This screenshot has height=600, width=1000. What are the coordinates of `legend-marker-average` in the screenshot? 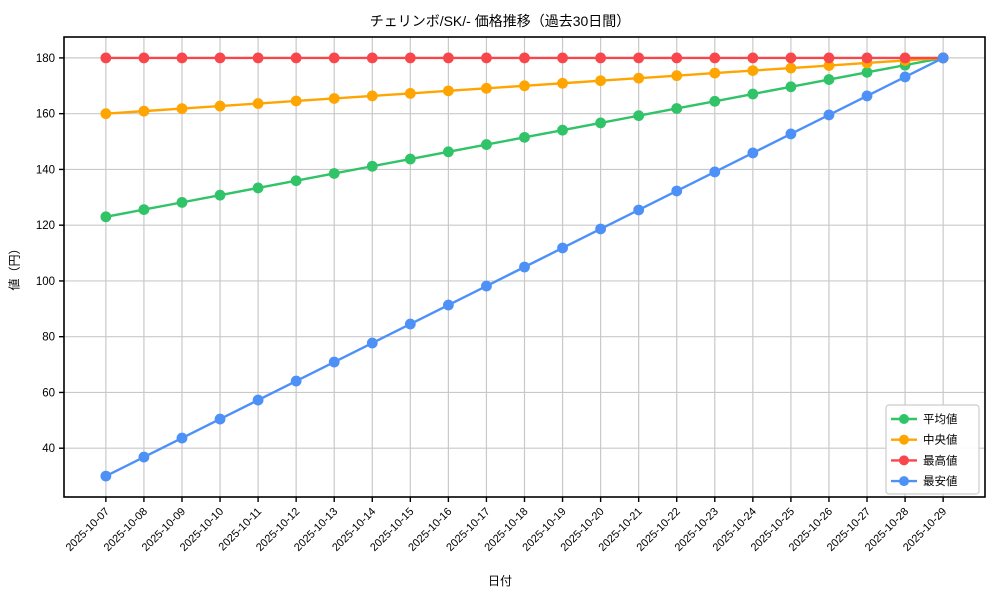 It's located at (904, 419).